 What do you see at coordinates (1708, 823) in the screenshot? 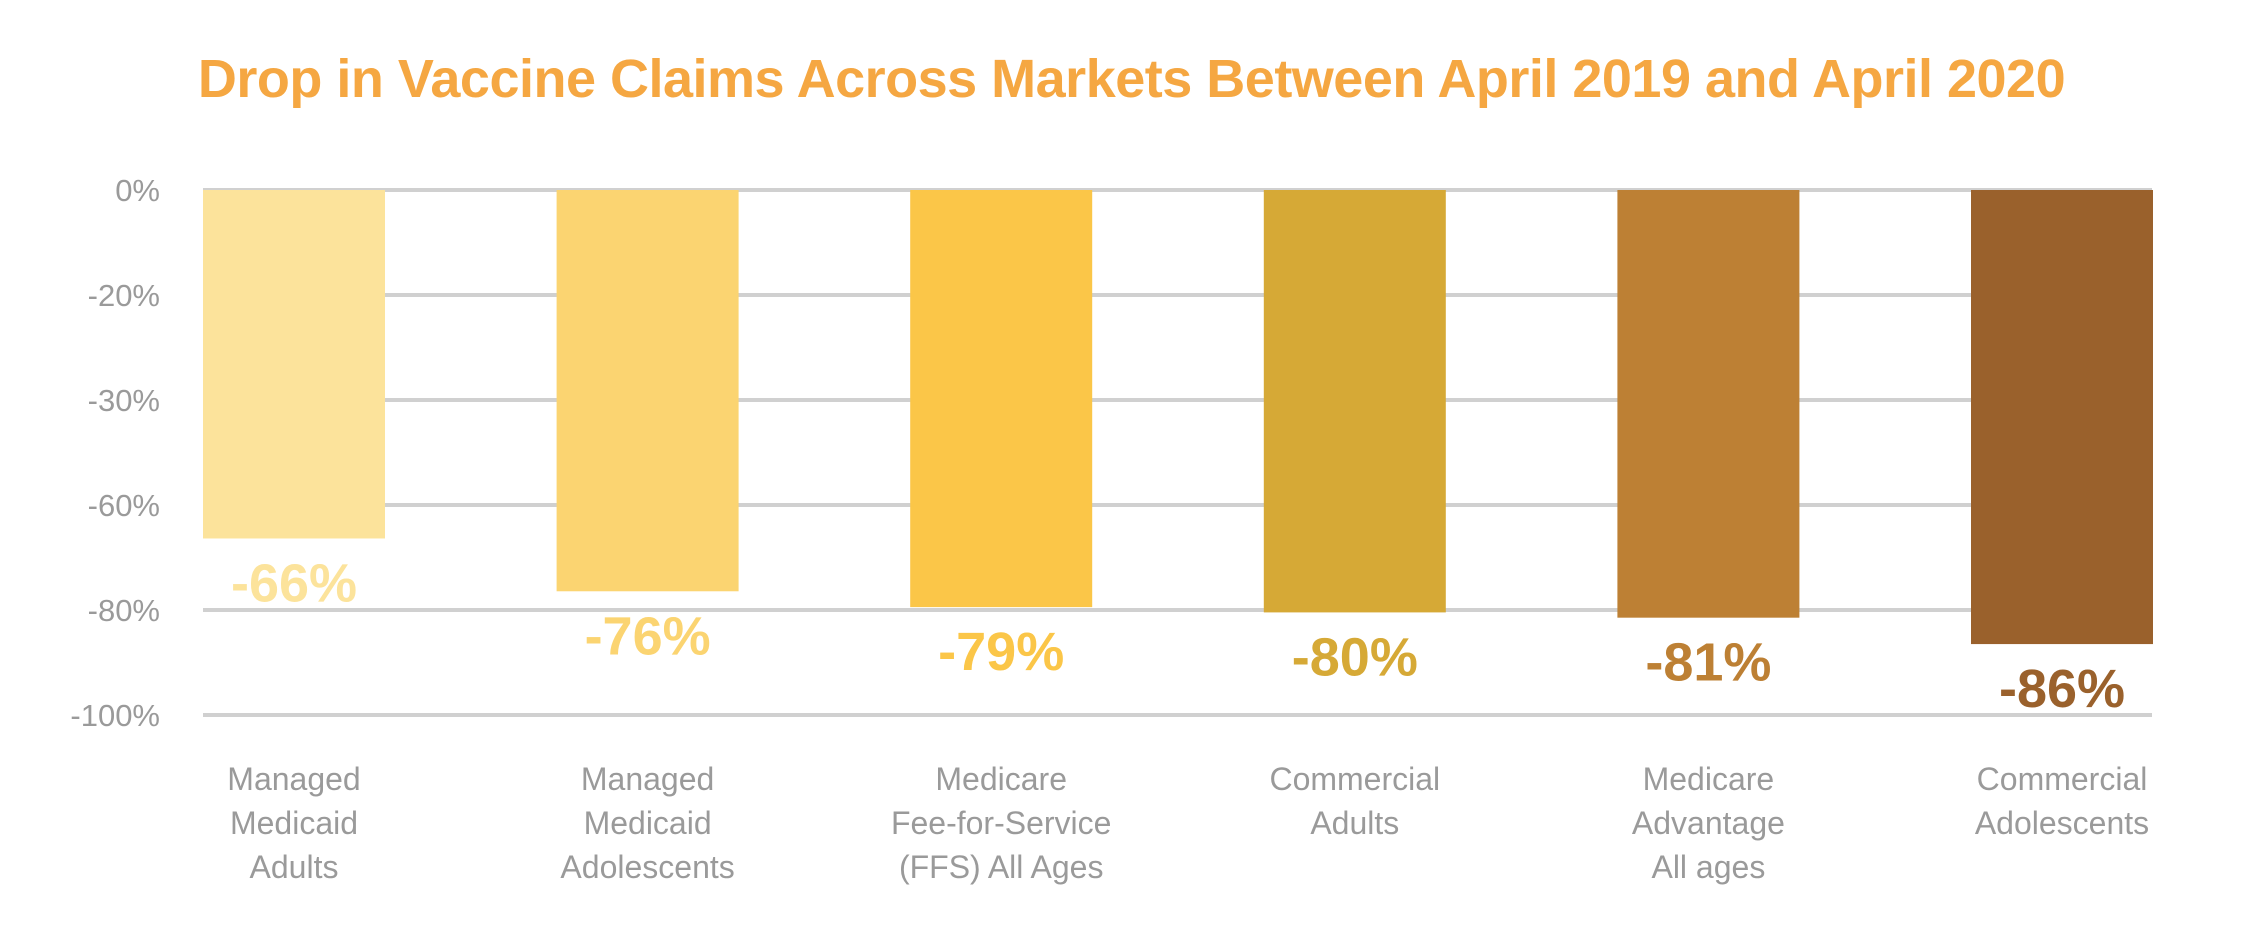
I see `x-category-label: Medicare Advantage All ages` at bounding box center [1708, 823].